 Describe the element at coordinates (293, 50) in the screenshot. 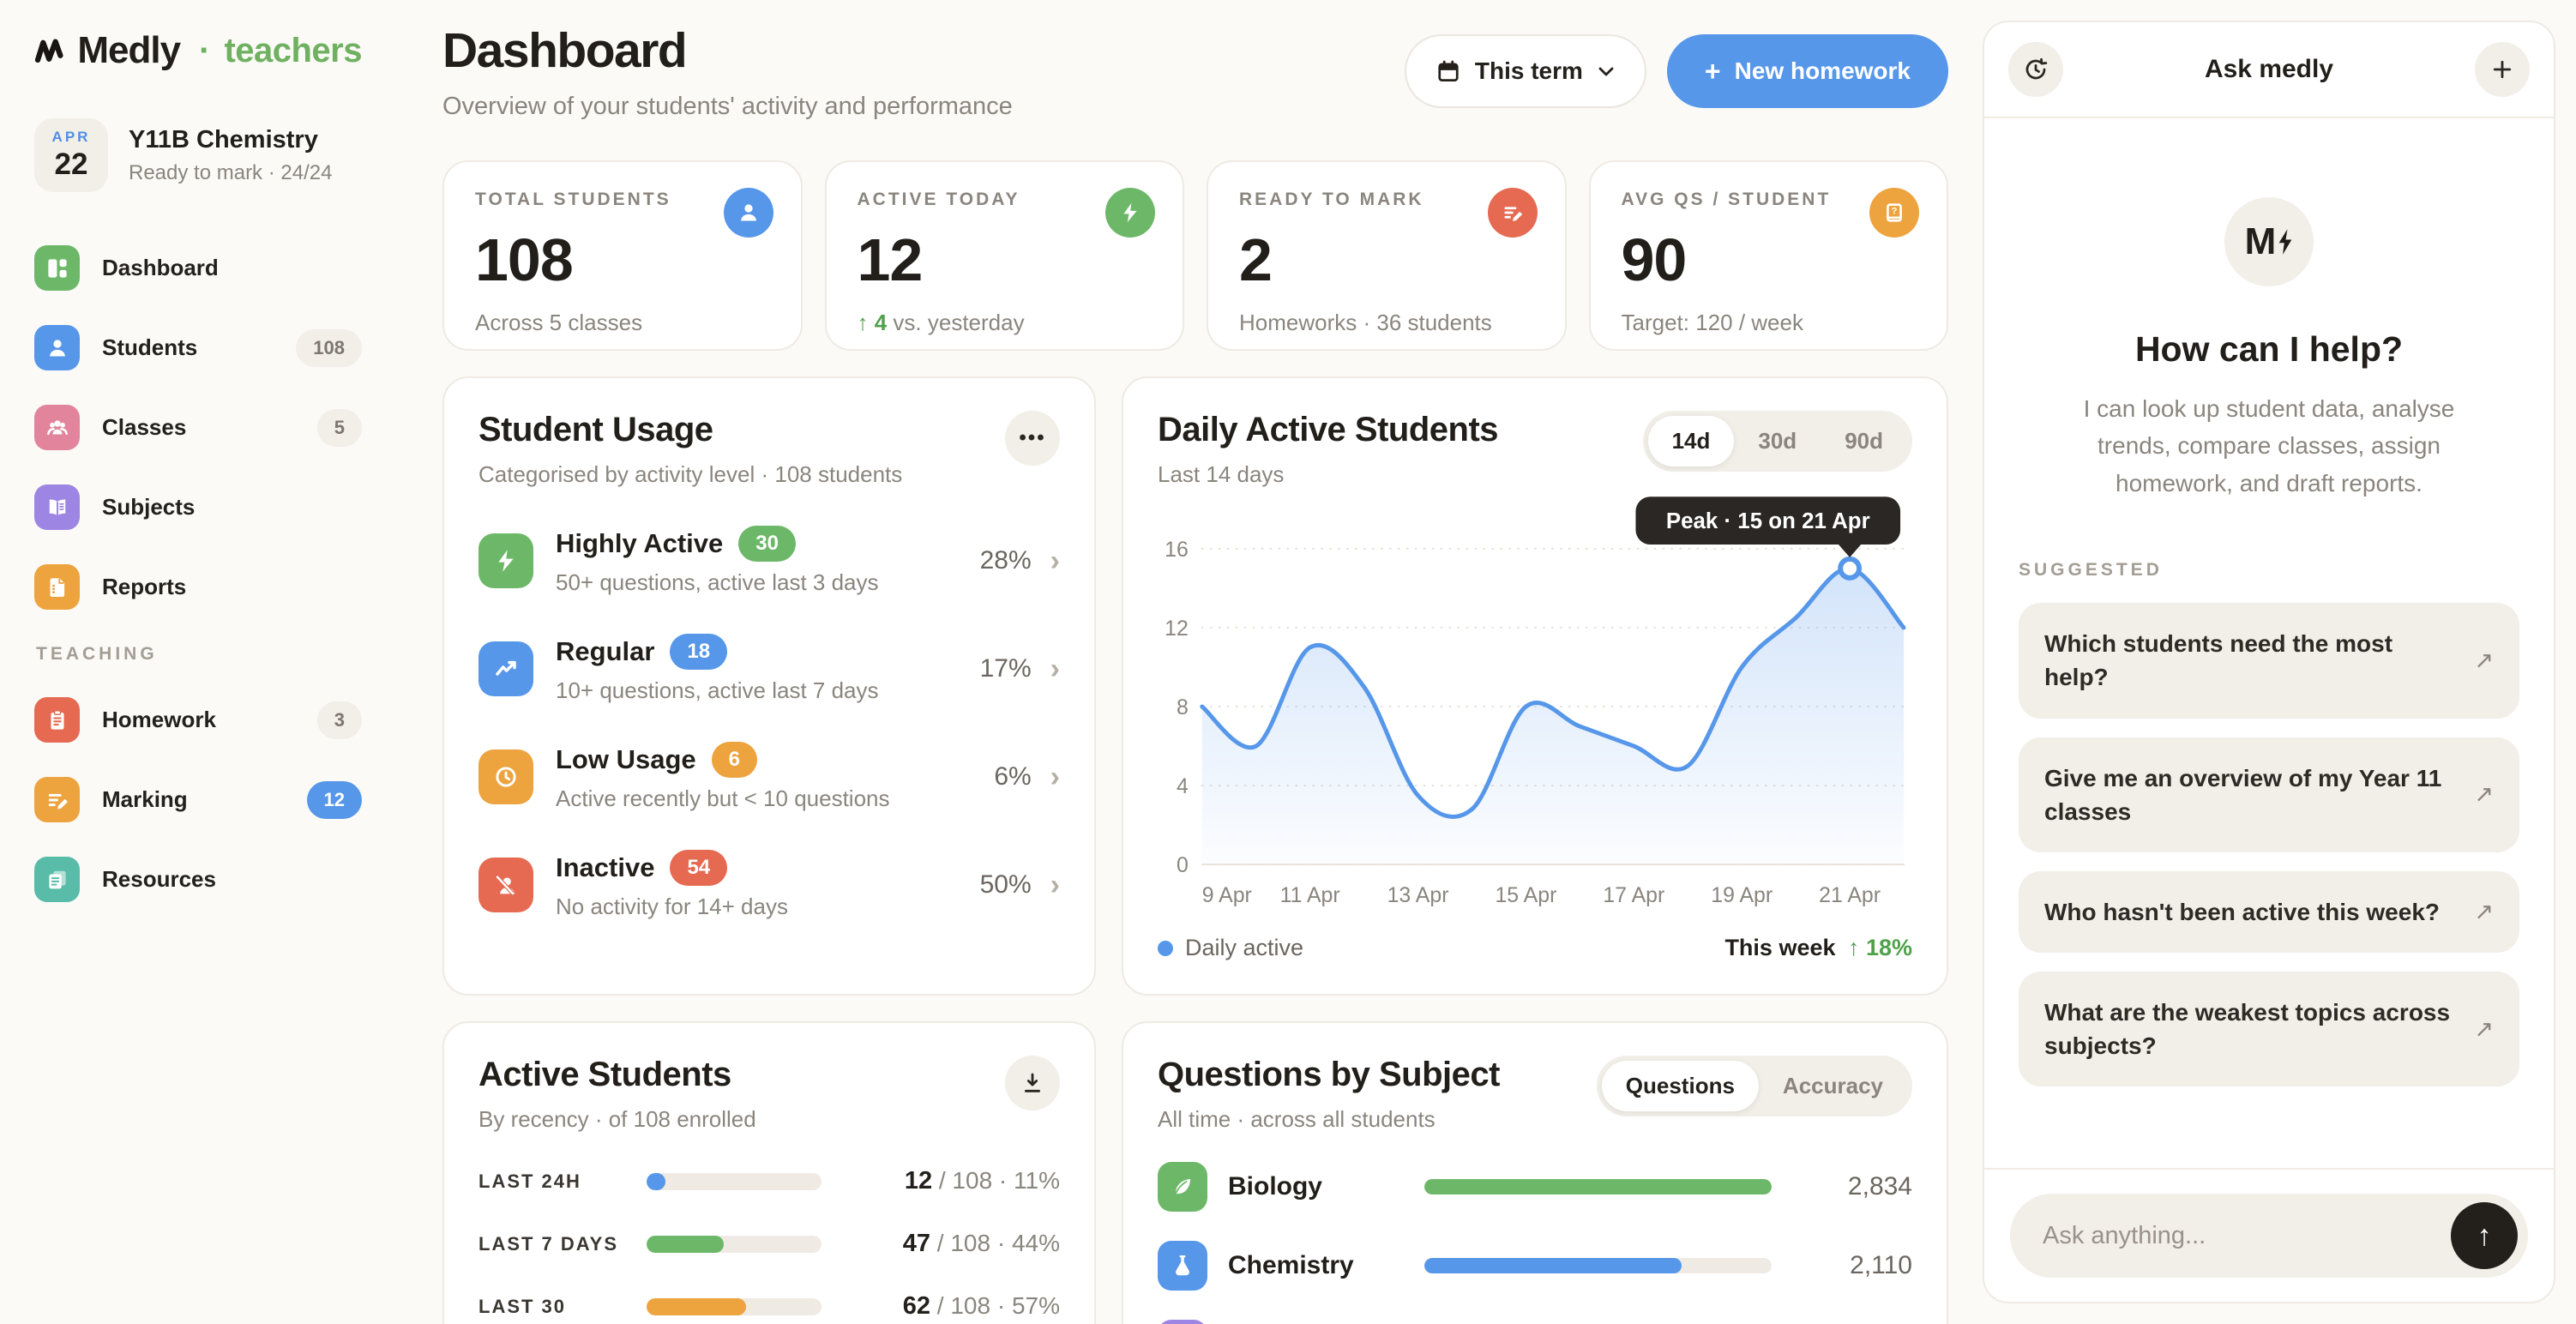

I see `brand-product: teachers` at that location.